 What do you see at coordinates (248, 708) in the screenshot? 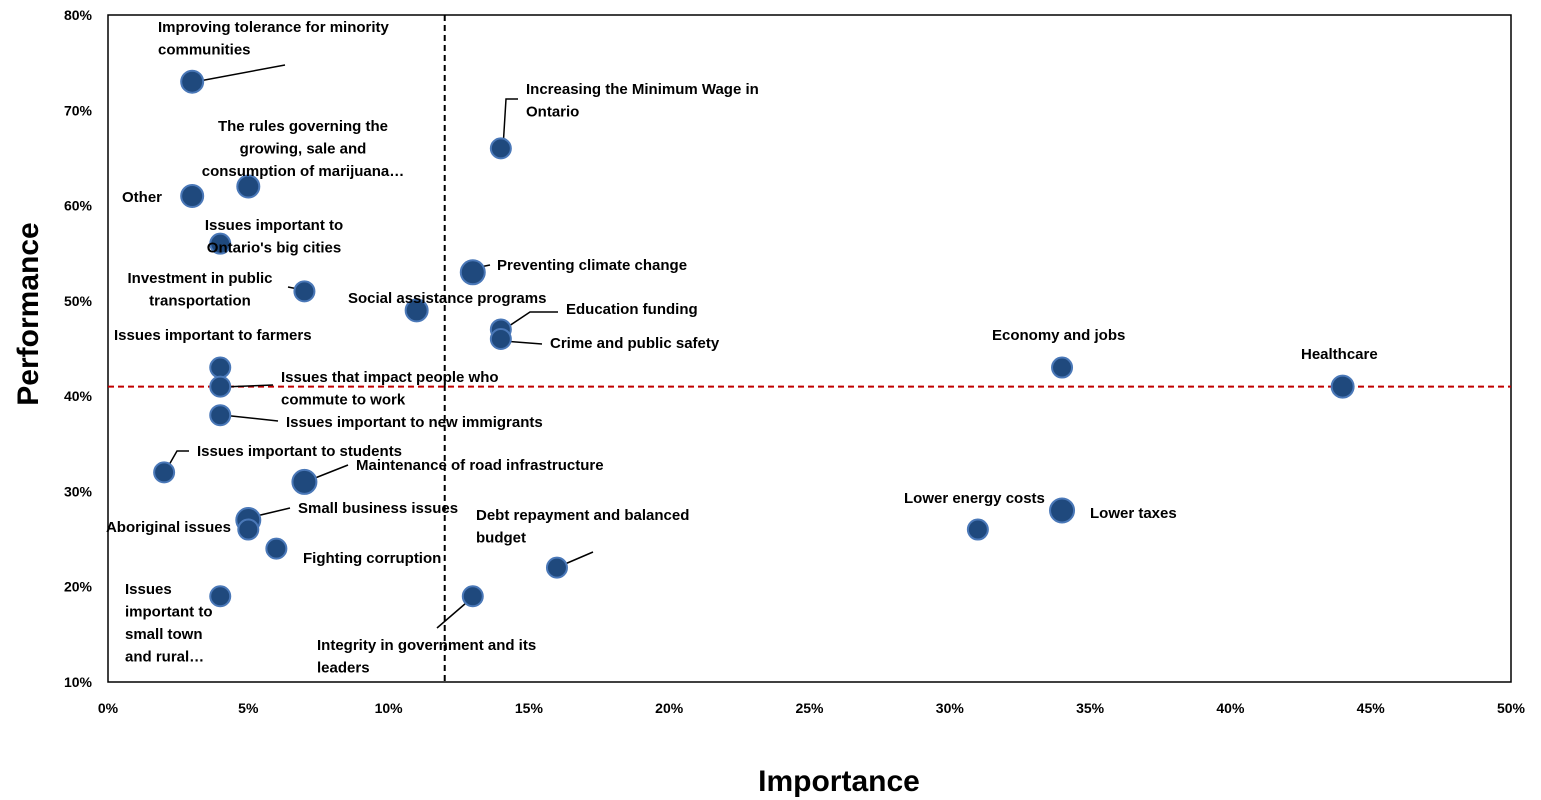
I see `x-tick-label: 5%` at bounding box center [248, 708].